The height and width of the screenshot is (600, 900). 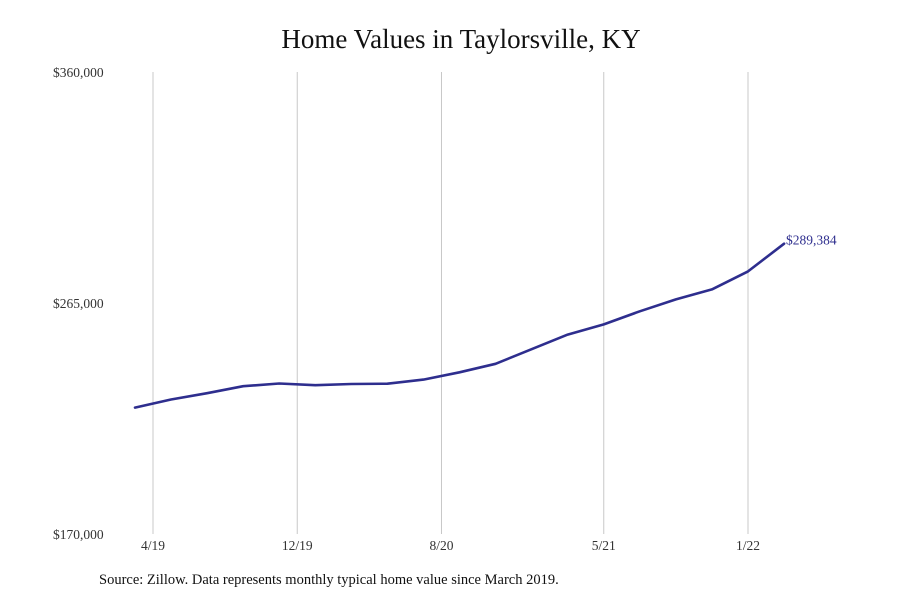 I want to click on x-tick-label: 12/19, so click(x=297, y=545).